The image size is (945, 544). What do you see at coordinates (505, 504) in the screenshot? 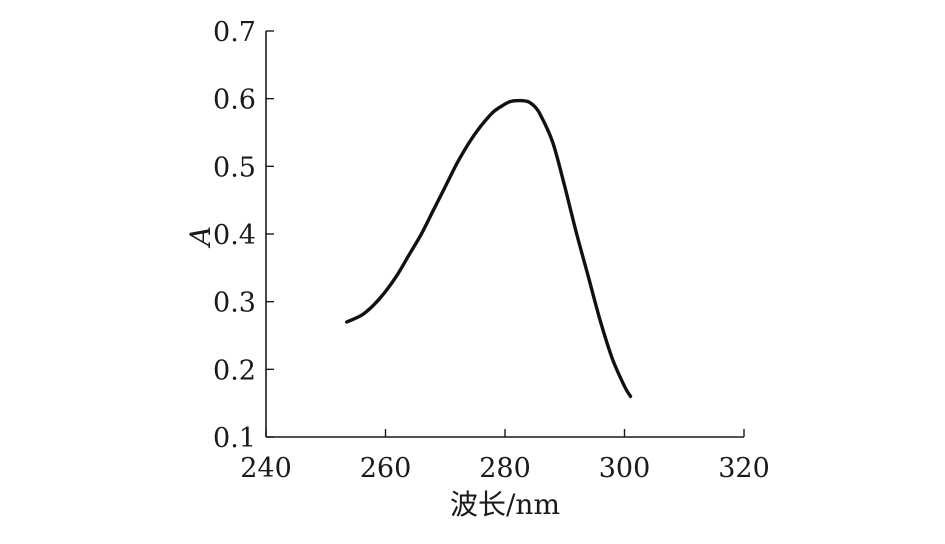
I see `x-axis-label: 波长/nm` at bounding box center [505, 504].